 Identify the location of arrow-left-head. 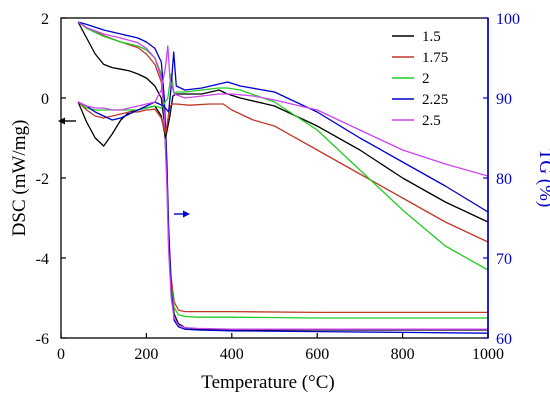
(61, 121).